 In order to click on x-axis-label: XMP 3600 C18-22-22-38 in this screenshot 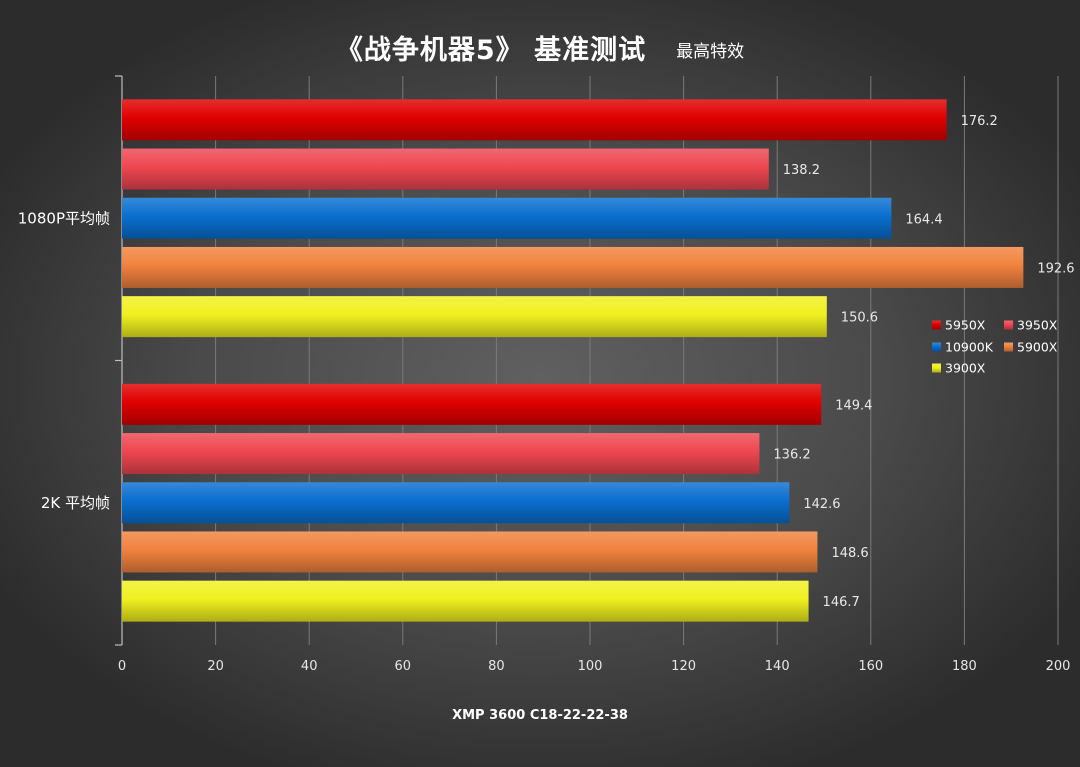, I will do `click(540, 715)`.